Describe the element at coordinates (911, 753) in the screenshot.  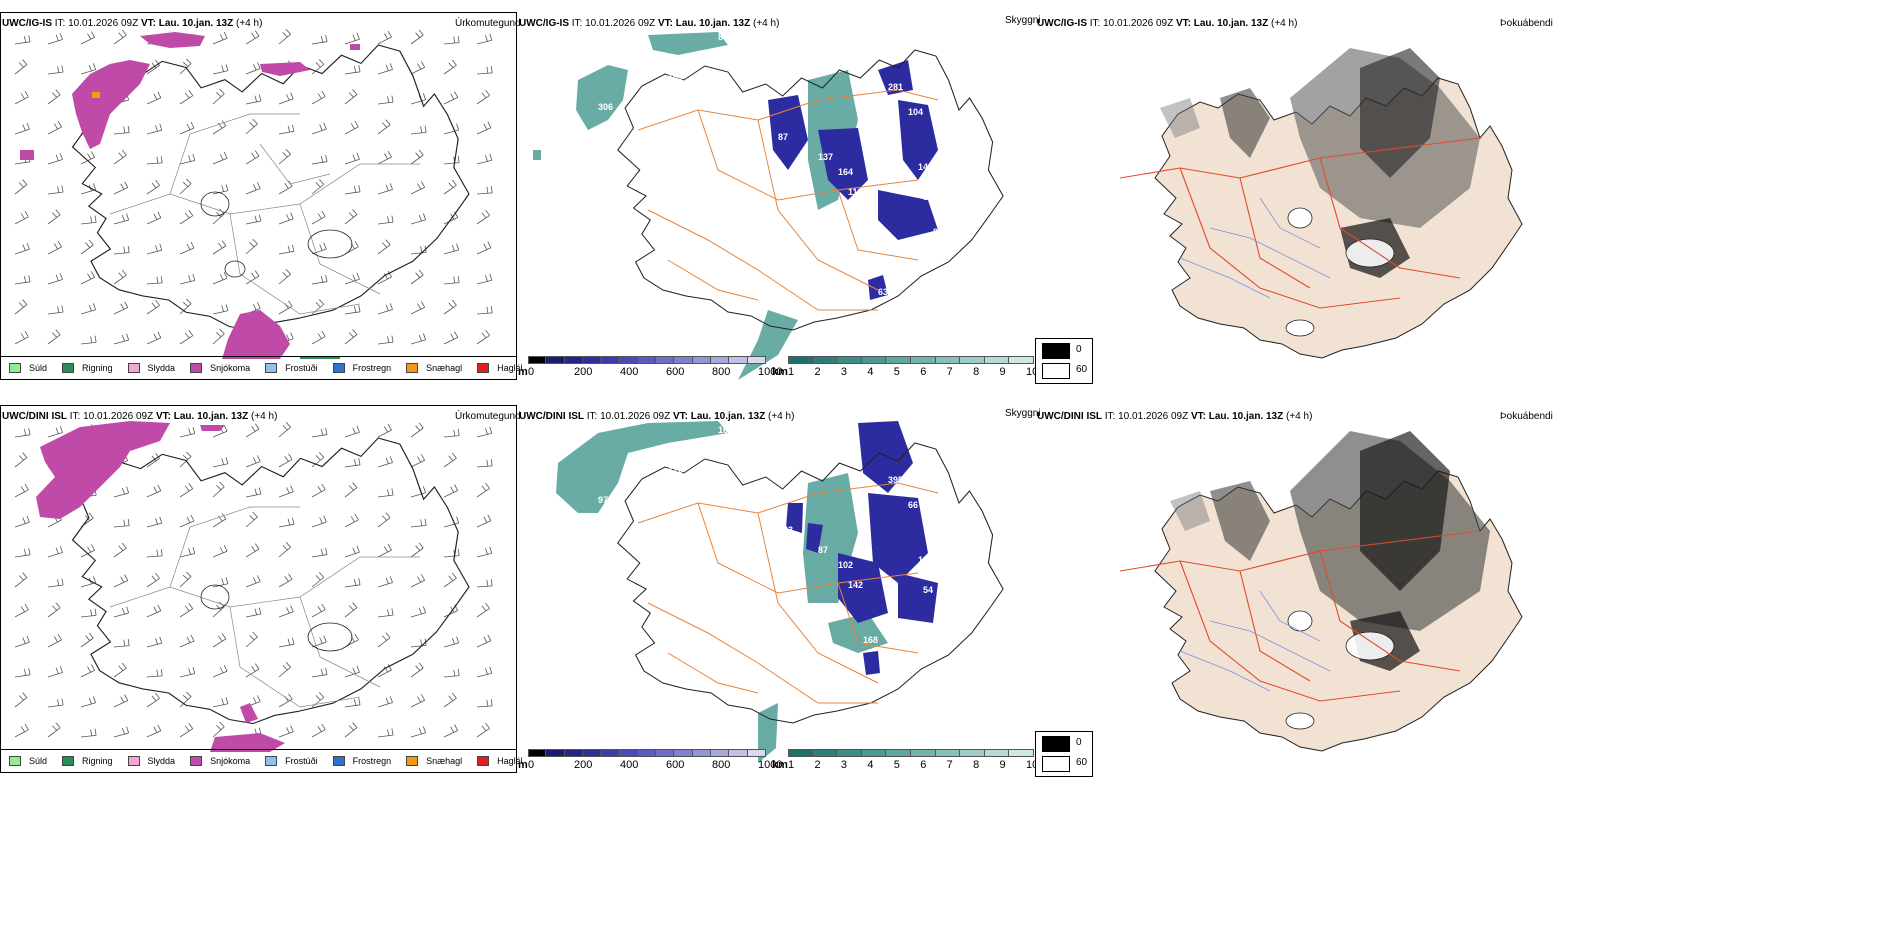
I see `visibility-colorbar` at that location.